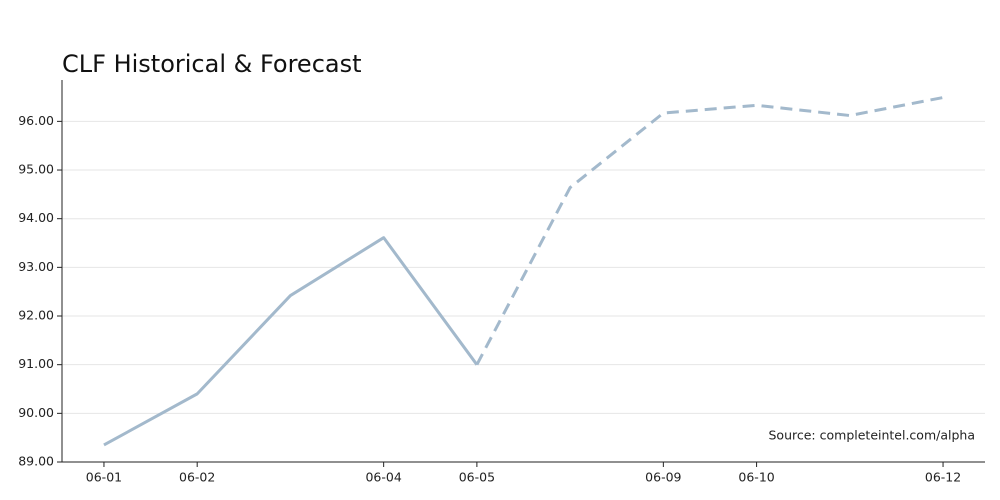  What do you see at coordinates (36, 120) in the screenshot?
I see `y-tick-label: 96.00` at bounding box center [36, 120].